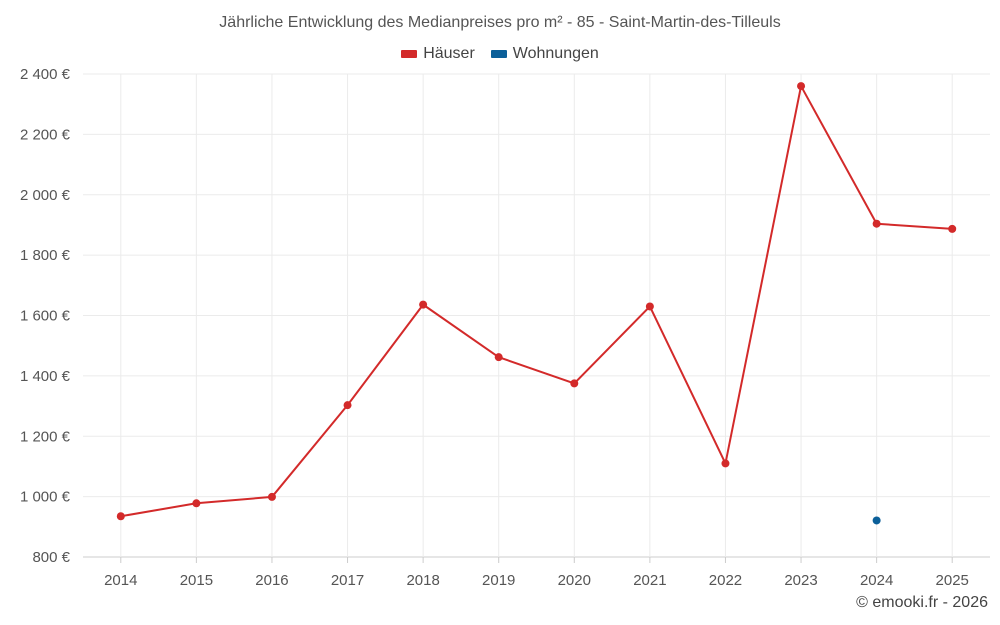  Describe the element at coordinates (347, 580) in the screenshot. I see `x-tick-label: 2017` at that location.